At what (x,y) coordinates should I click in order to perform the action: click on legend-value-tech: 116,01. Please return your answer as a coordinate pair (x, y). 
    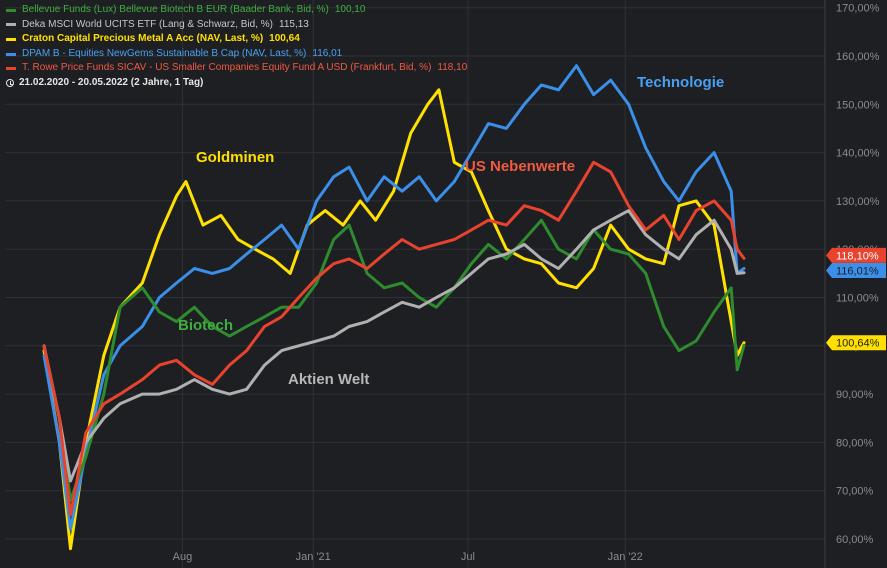
    Looking at the image, I should click on (327, 53).